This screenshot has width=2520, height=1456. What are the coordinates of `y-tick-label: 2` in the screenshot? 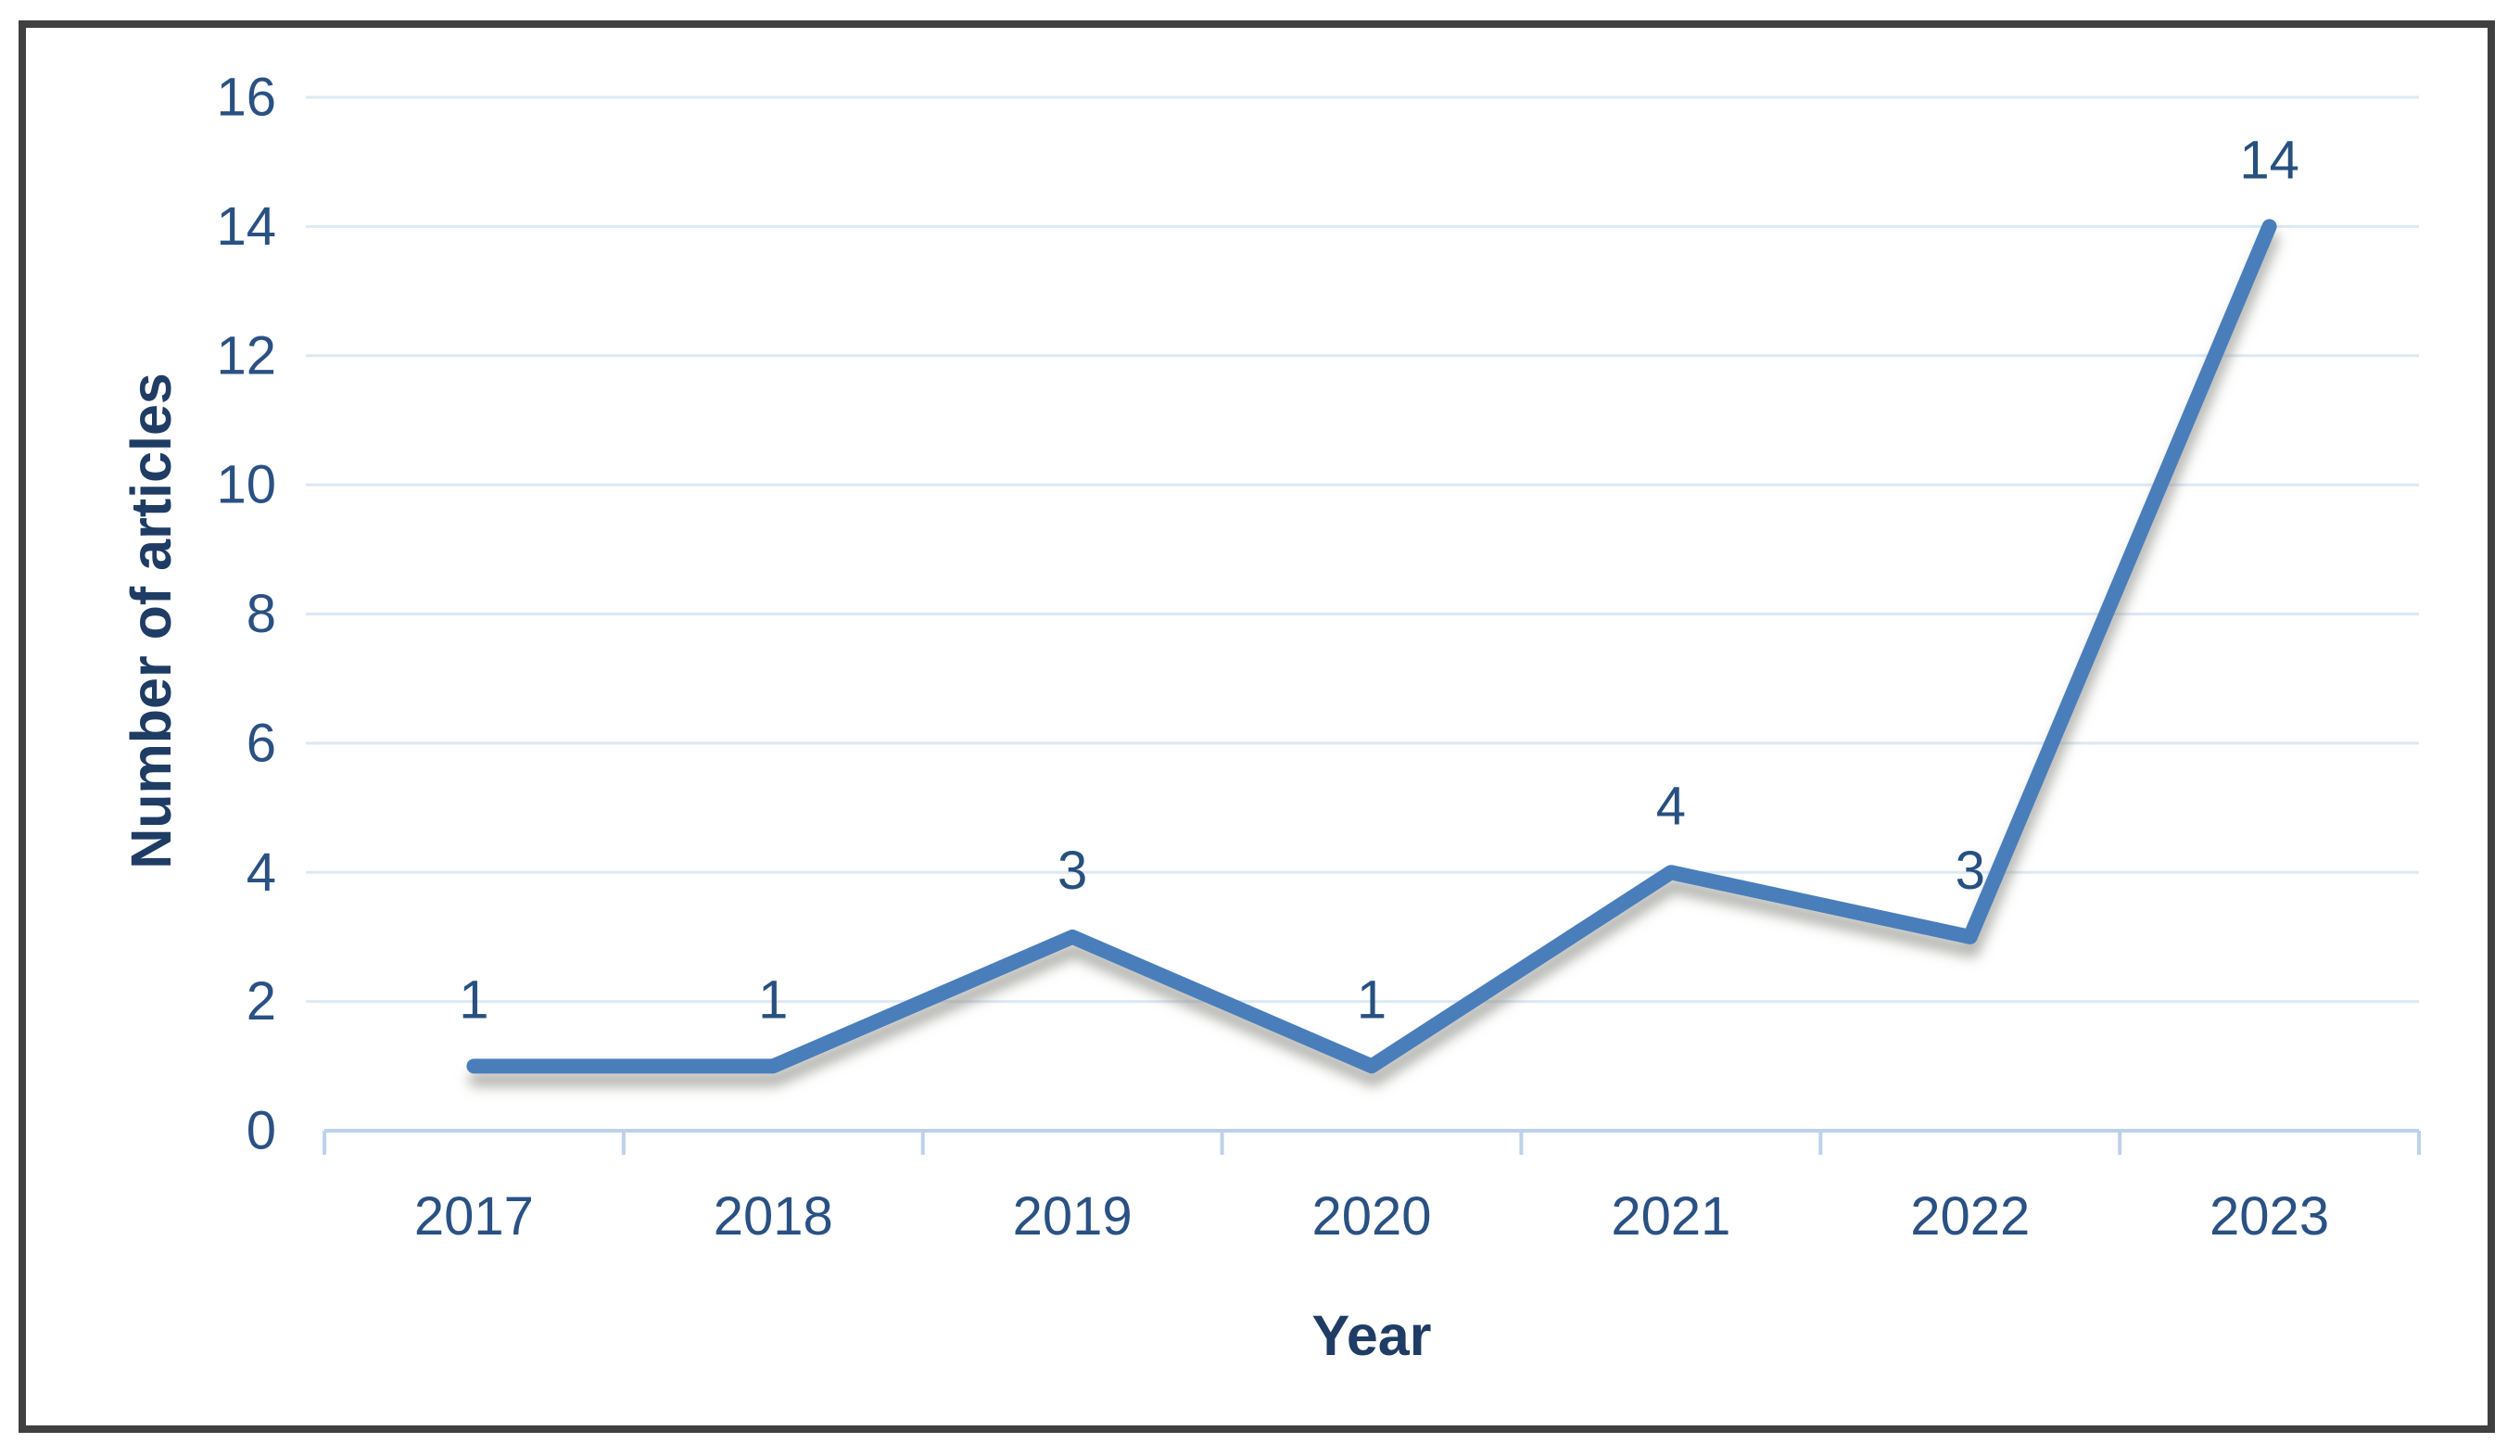 It's located at (261, 1001).